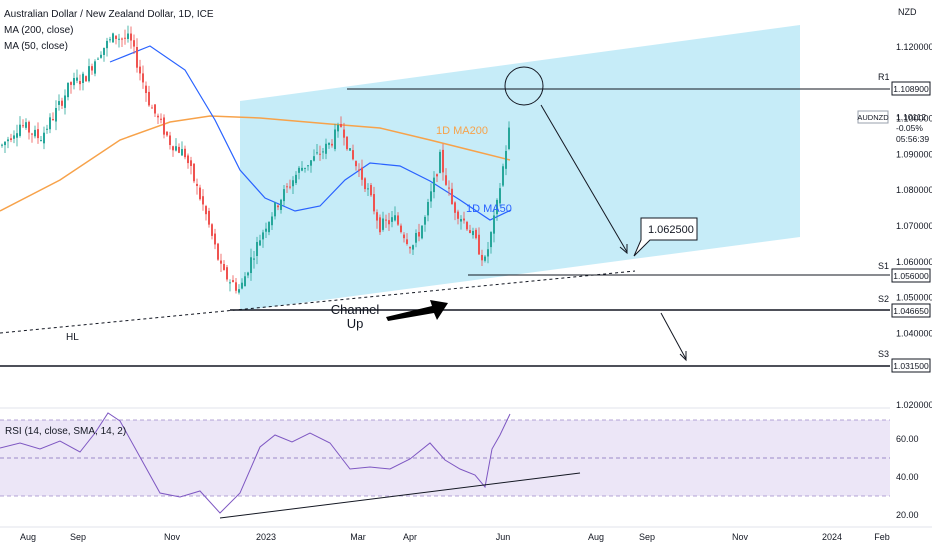 The height and width of the screenshot is (550, 932). What do you see at coordinates (907, 12) in the screenshot?
I see `currency-label: NZD` at bounding box center [907, 12].